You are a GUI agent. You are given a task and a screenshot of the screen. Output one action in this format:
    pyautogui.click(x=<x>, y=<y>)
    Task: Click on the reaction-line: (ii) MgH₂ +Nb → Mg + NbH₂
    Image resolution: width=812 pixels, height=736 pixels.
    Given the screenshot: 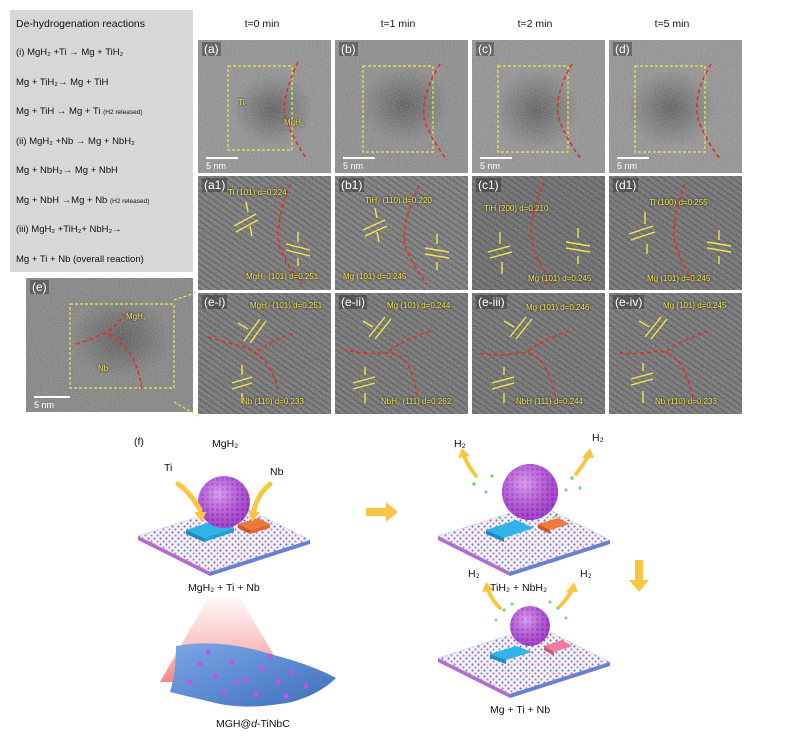 What is the action you would take?
    pyautogui.click(x=75, y=141)
    